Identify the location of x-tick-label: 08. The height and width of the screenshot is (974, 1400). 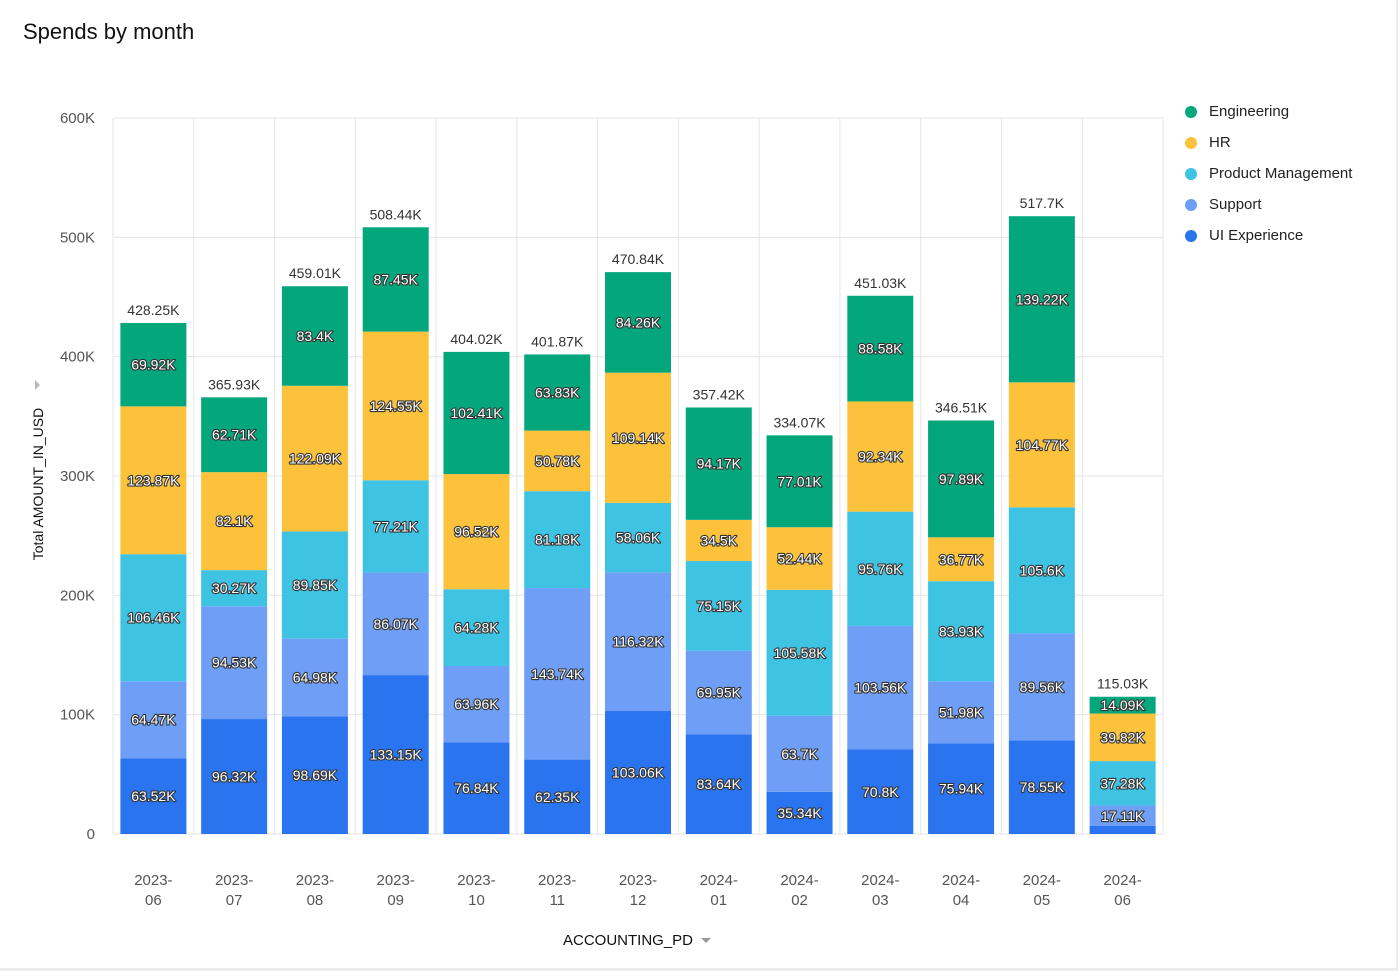
(315, 900).